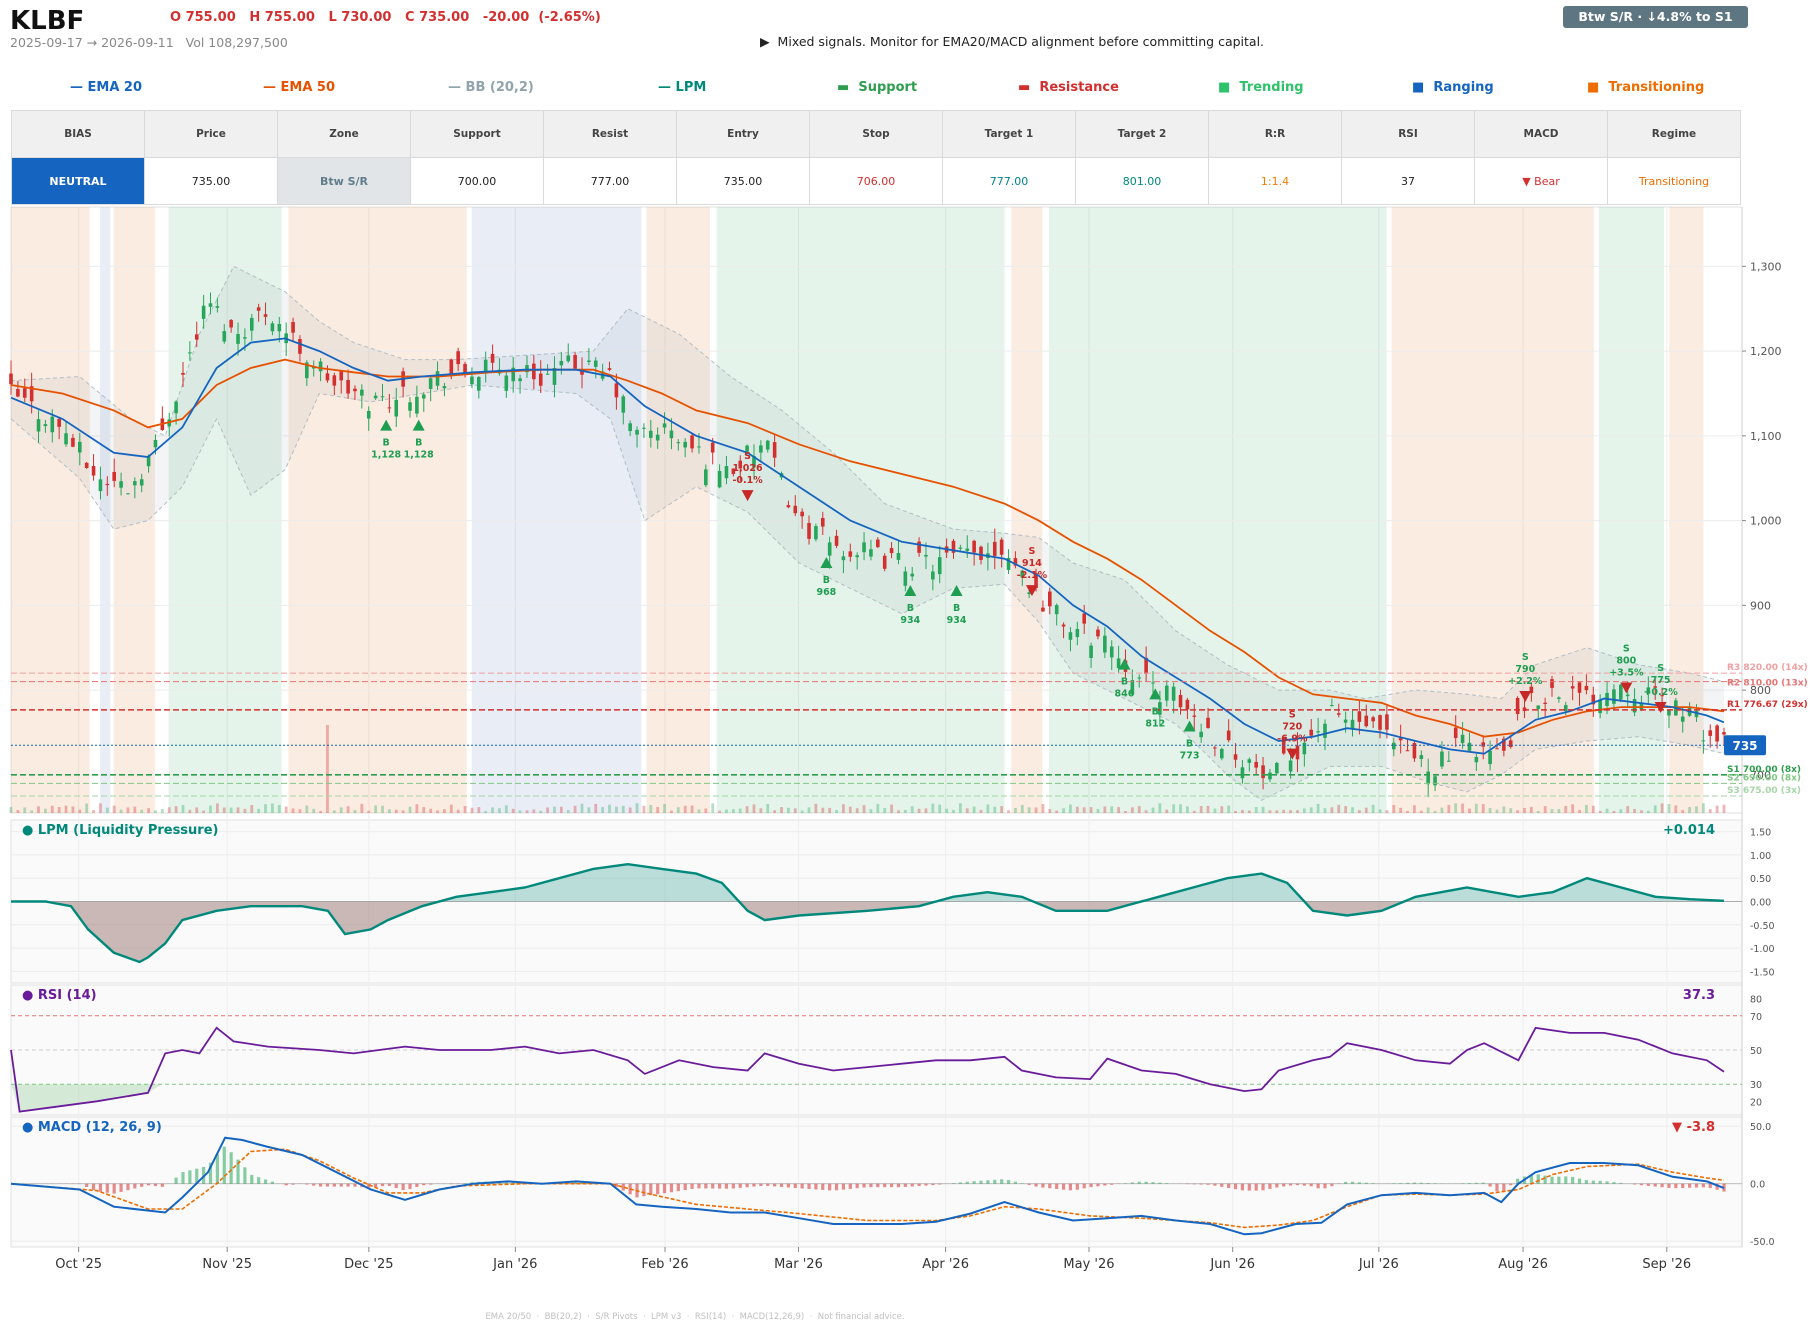 This screenshot has width=1810, height=1330. I want to click on regime-band-trans, so click(377, 510).